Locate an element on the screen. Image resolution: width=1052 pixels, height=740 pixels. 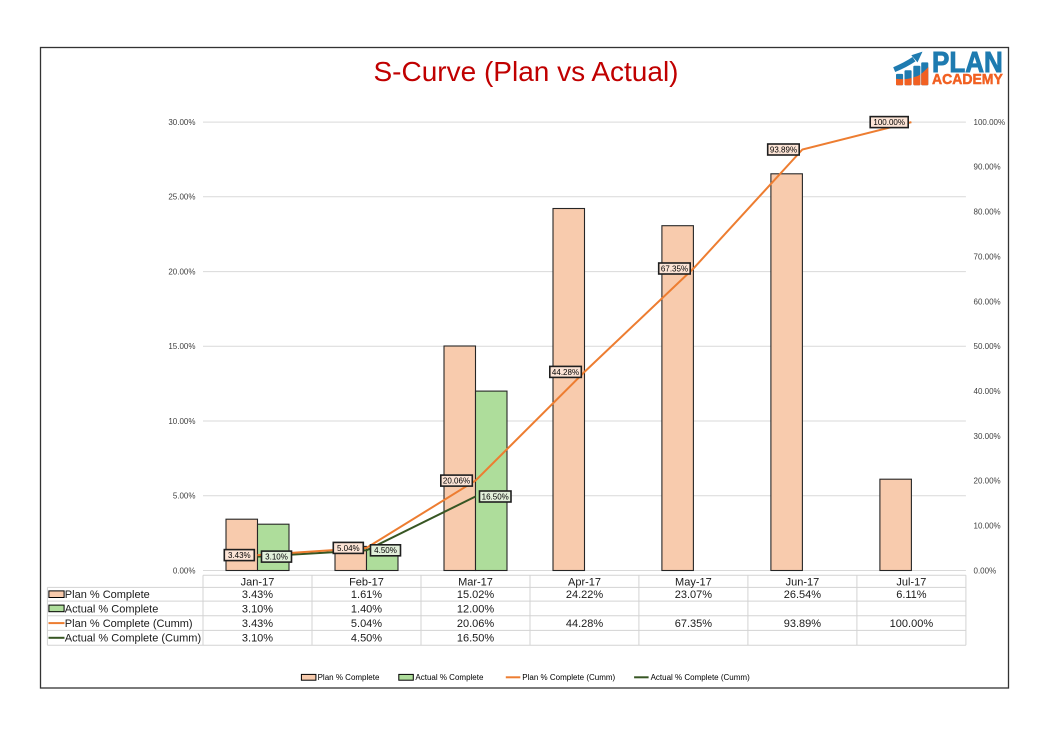
svg-text: ACADEMY is located at coordinates (967, 80).